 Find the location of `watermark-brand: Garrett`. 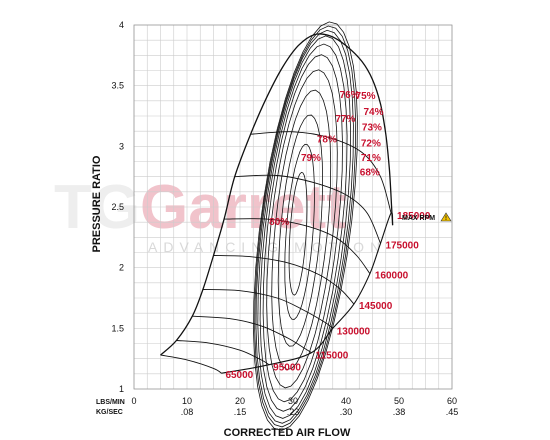

watermark-brand: Garrett is located at coordinates (243, 207).